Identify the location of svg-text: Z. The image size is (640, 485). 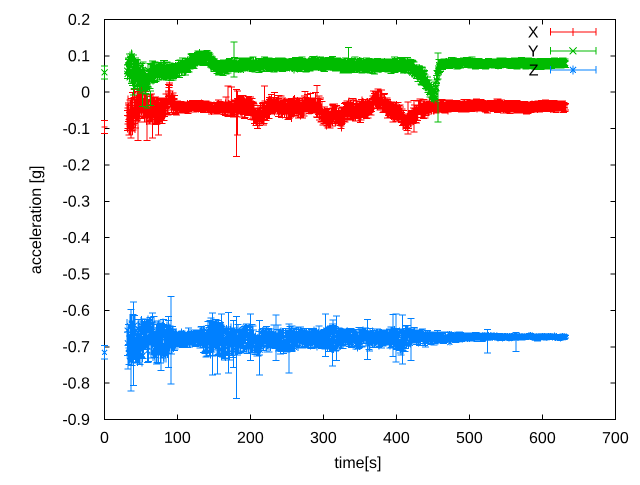
(534, 70).